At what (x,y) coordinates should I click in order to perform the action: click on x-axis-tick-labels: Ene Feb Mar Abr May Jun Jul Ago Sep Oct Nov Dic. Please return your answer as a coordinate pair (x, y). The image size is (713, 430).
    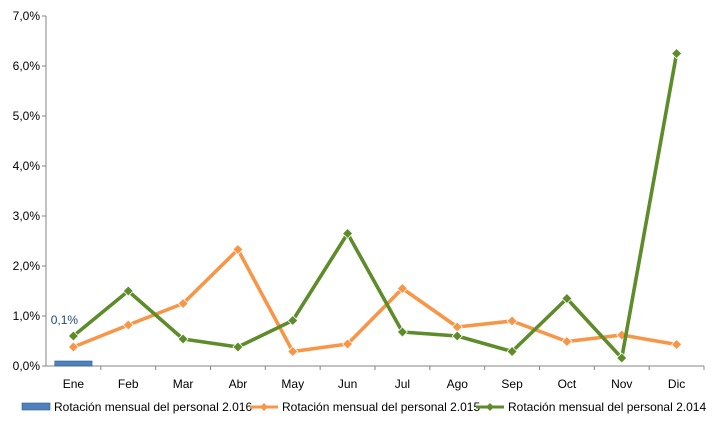
    Looking at the image, I should click on (384, 378).